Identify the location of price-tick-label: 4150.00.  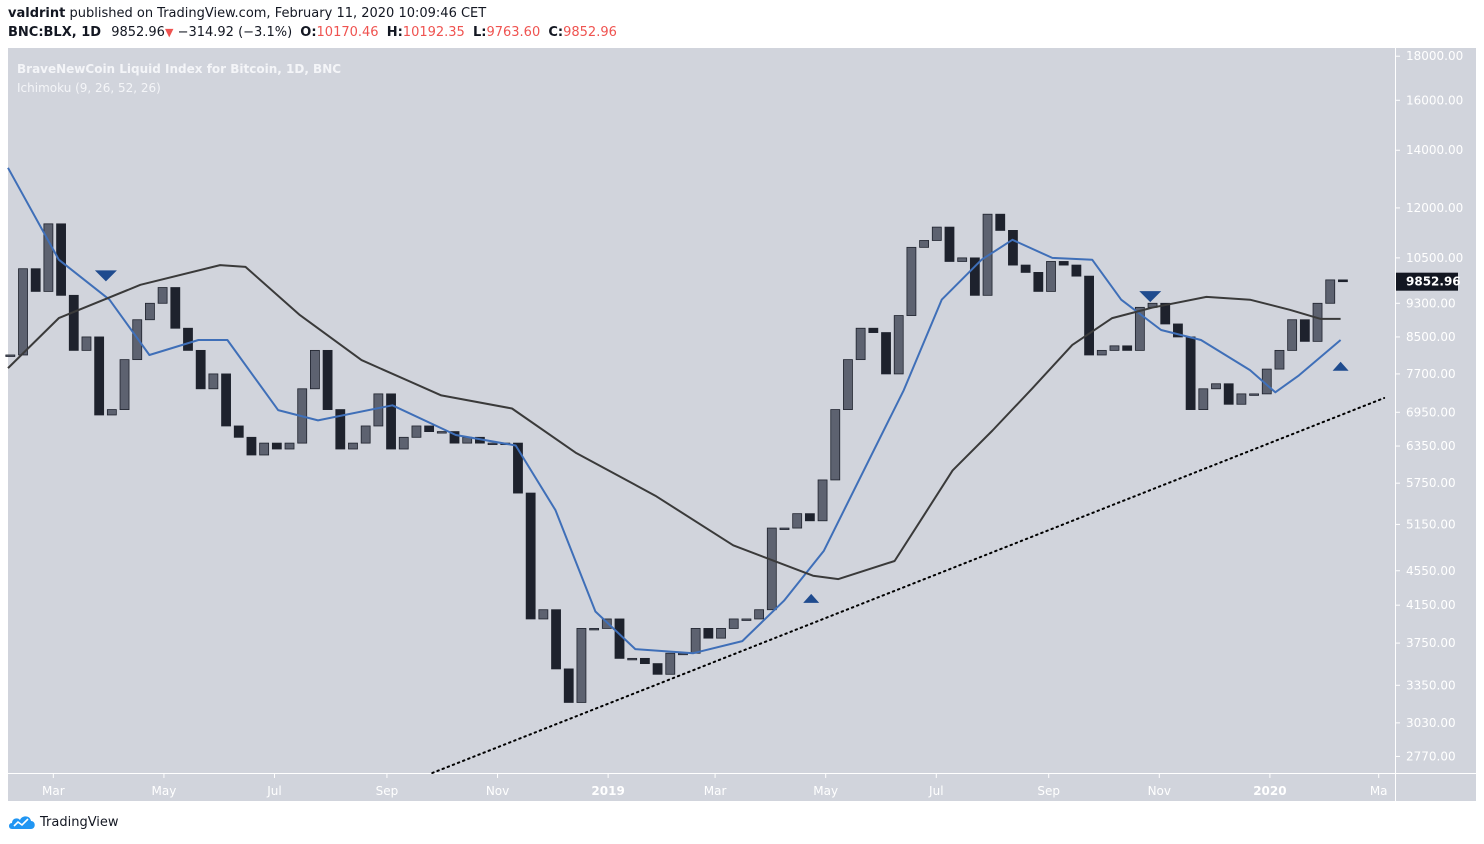
(1431, 605).